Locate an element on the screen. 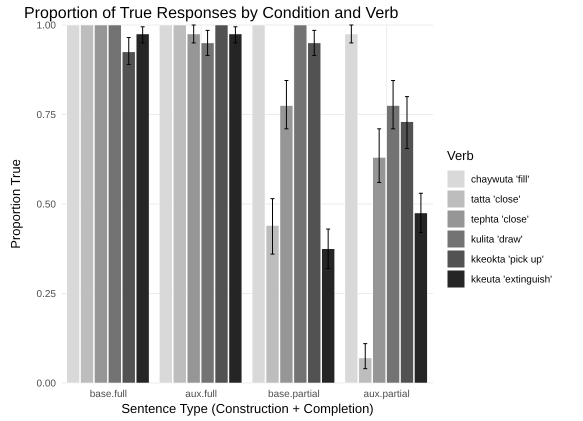  x-tick-label: aux.full is located at coordinates (201, 394).